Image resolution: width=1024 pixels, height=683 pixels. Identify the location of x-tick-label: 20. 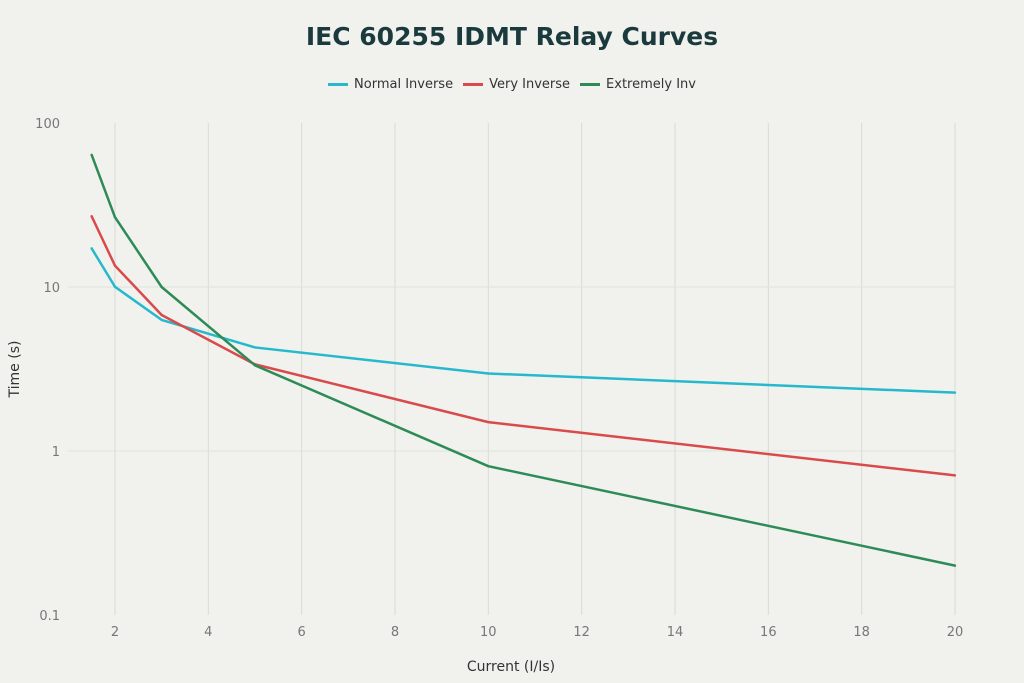
(955, 632).